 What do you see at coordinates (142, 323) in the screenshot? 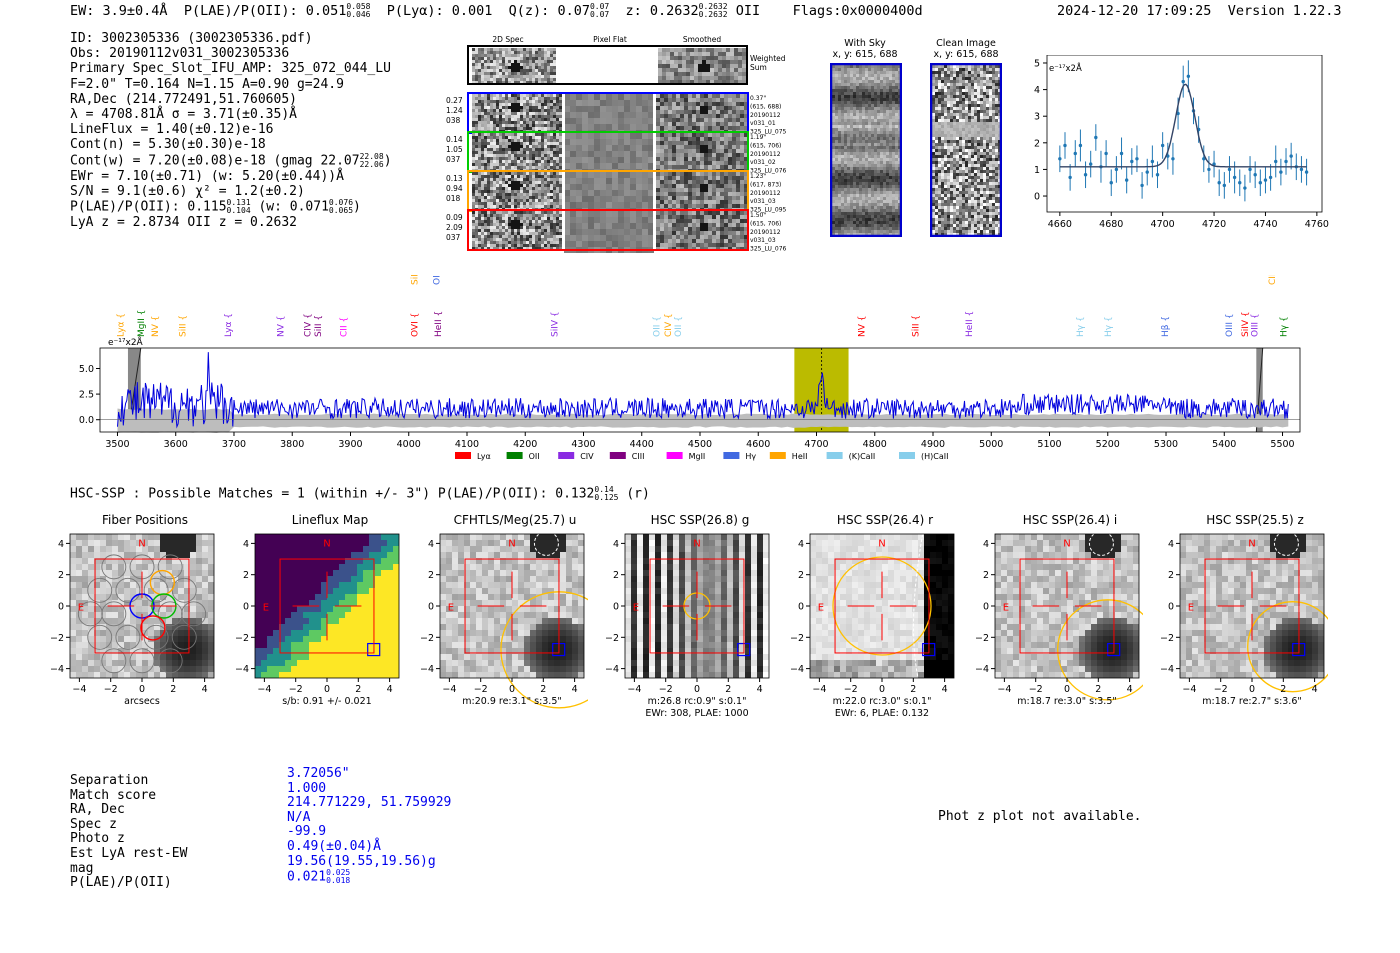
I see `line-marker-label: MgII {` at bounding box center [142, 323].